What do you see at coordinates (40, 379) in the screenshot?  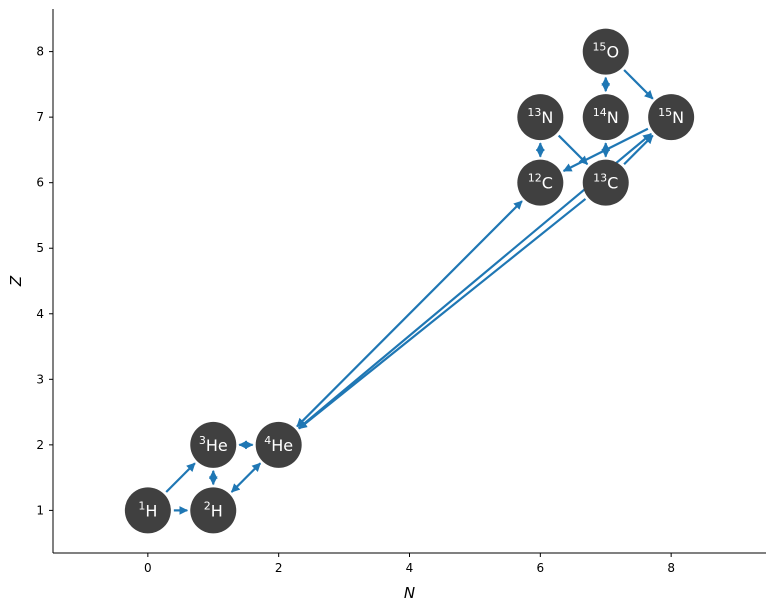 I see `y-tick-label: 3` at bounding box center [40, 379].